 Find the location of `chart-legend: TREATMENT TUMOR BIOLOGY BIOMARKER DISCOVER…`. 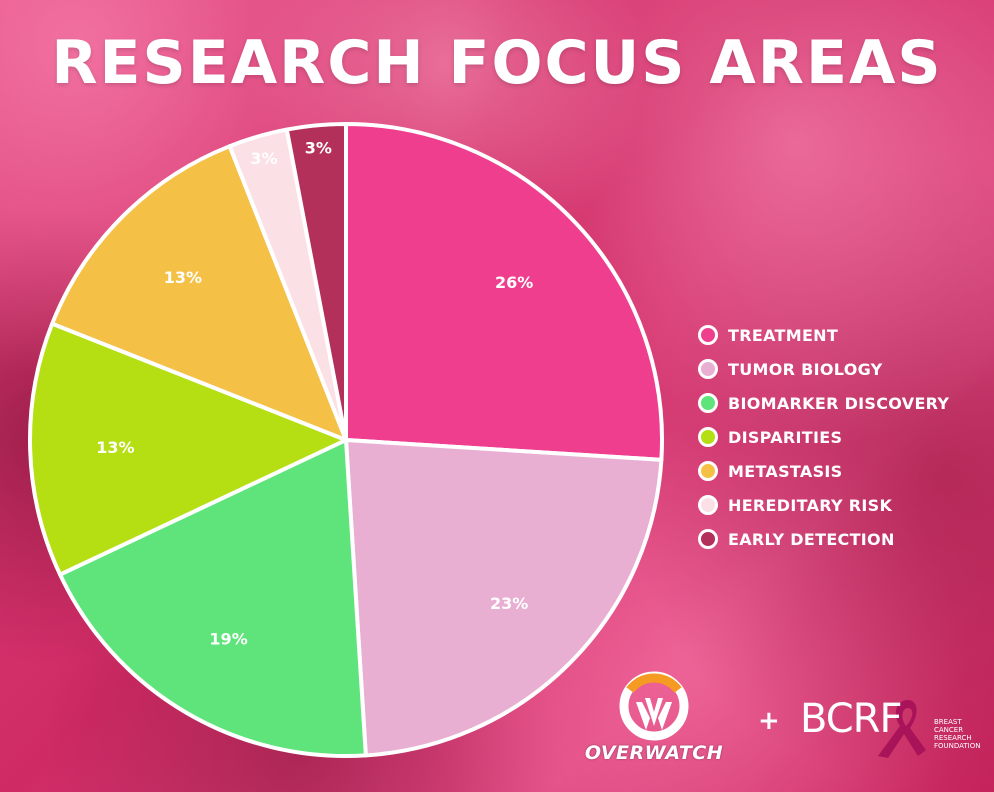

chart-legend: TREATMENT TUMOR BIOLOGY BIOMARKER DISCOVER… is located at coordinates (823, 437).